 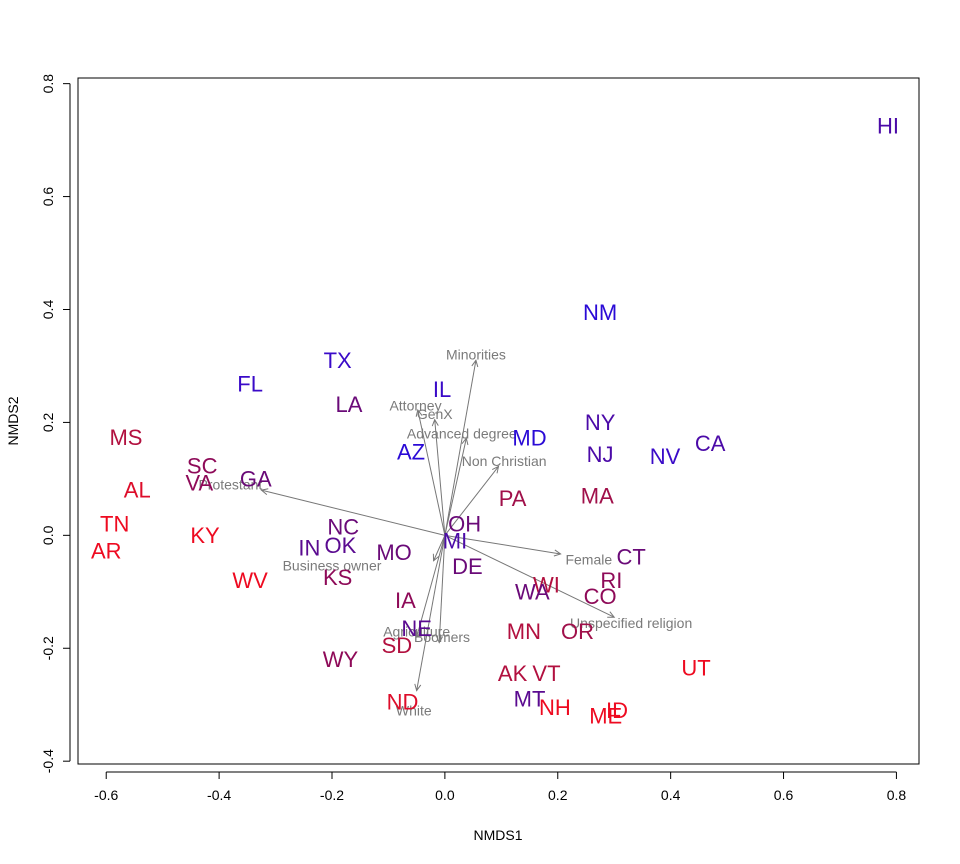 I want to click on vector-label: Business owner, so click(x=332, y=565).